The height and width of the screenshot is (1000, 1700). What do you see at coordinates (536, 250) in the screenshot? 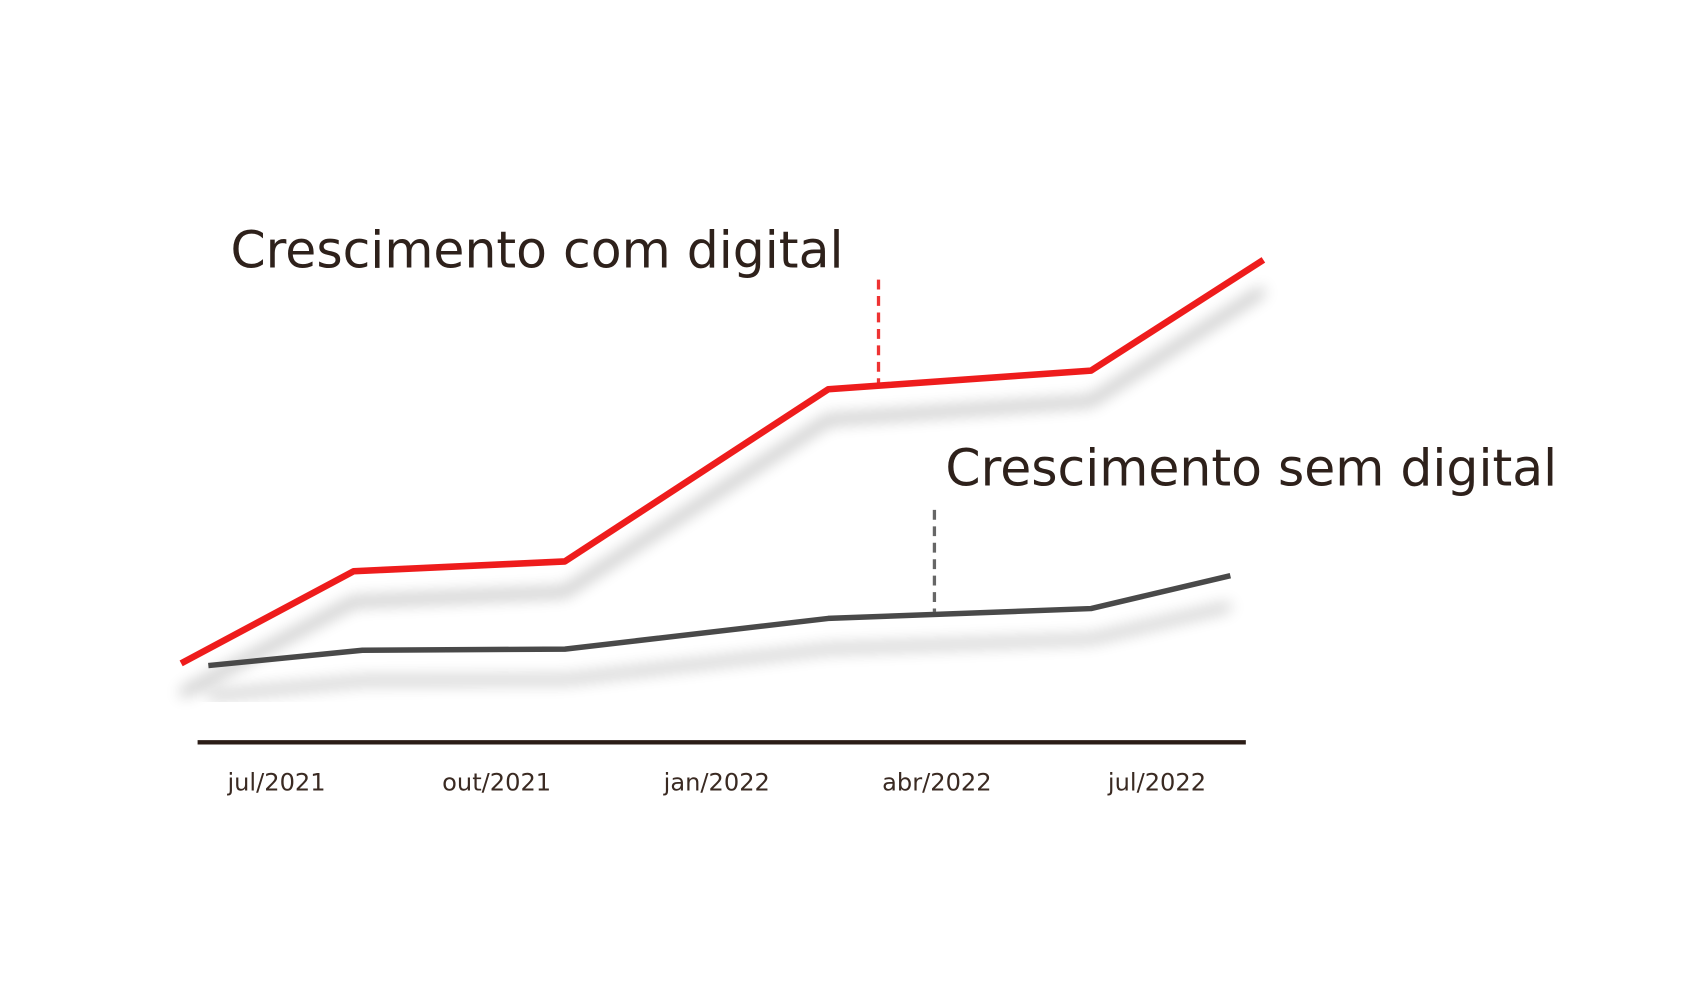
I see `series-label: Crescimento com digital` at bounding box center [536, 250].